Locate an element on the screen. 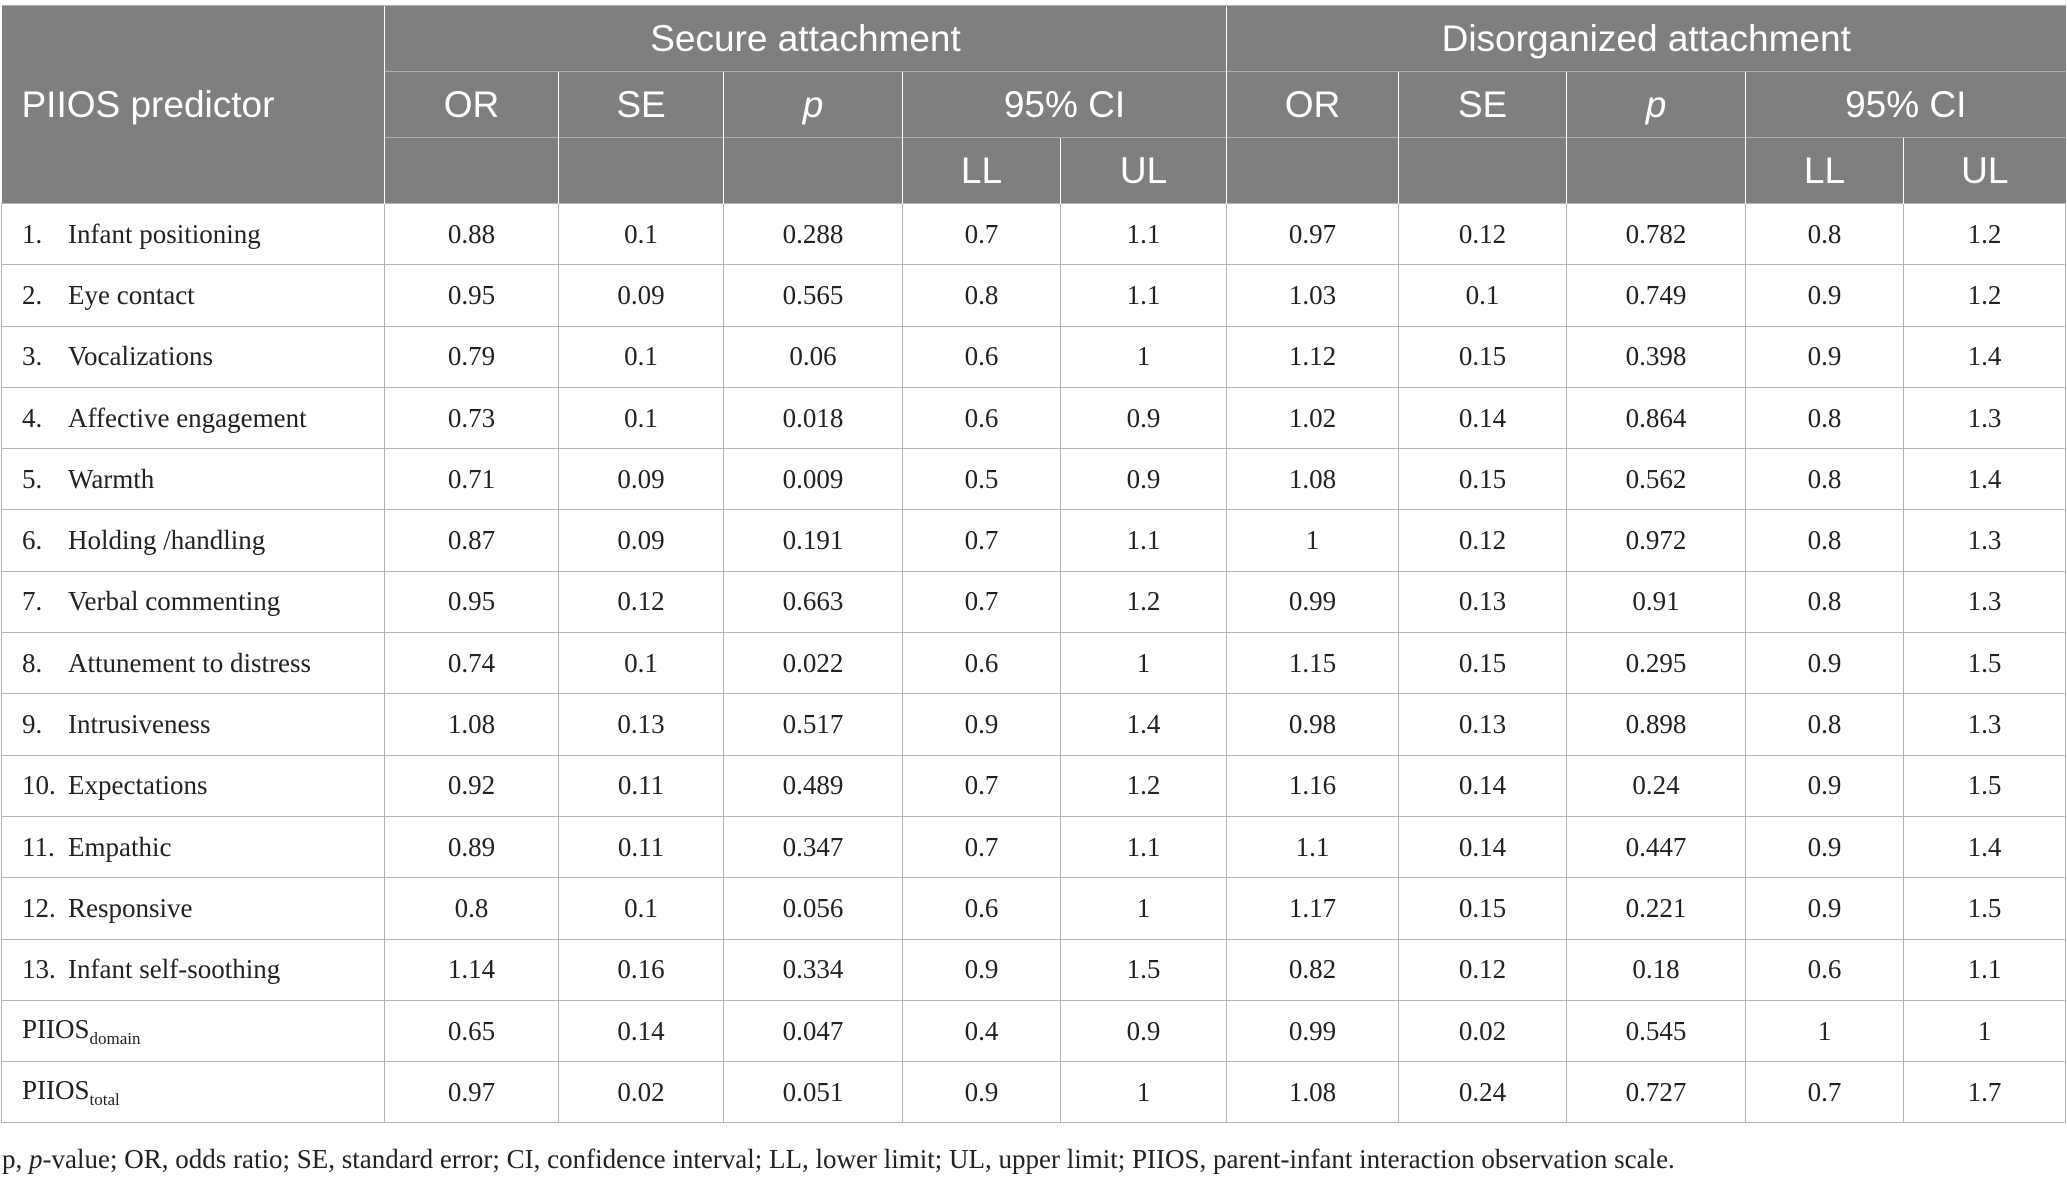 The image size is (2067, 1182). disorganized-se-cell: 0.14 is located at coordinates (1482, 847).